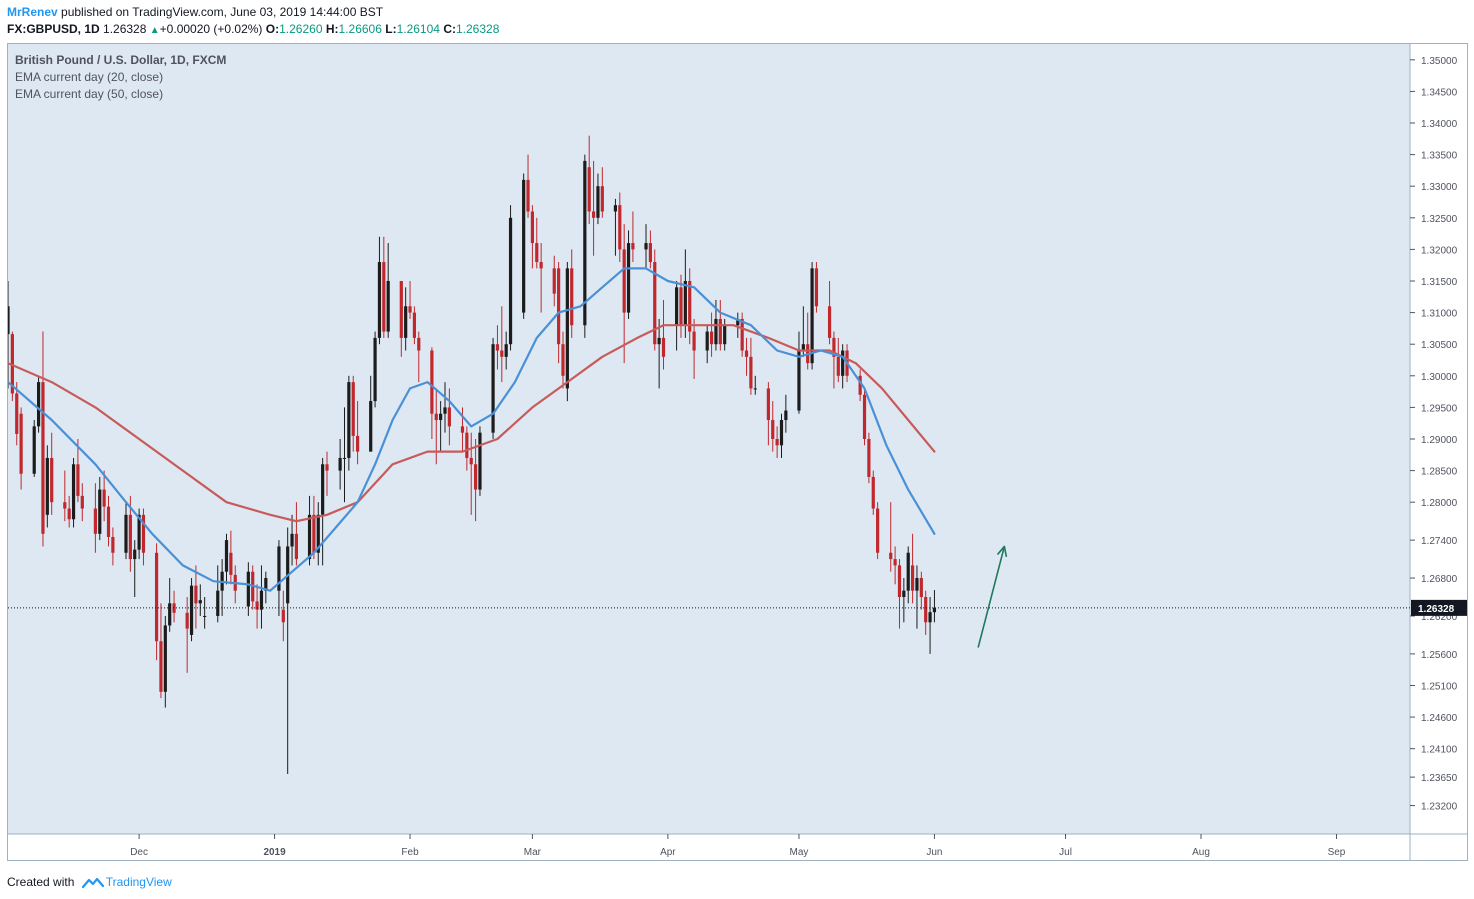 Image resolution: width=1474 pixels, height=899 pixels. What do you see at coordinates (410, 852) in the screenshot?
I see `time-tick-label: Feb` at bounding box center [410, 852].